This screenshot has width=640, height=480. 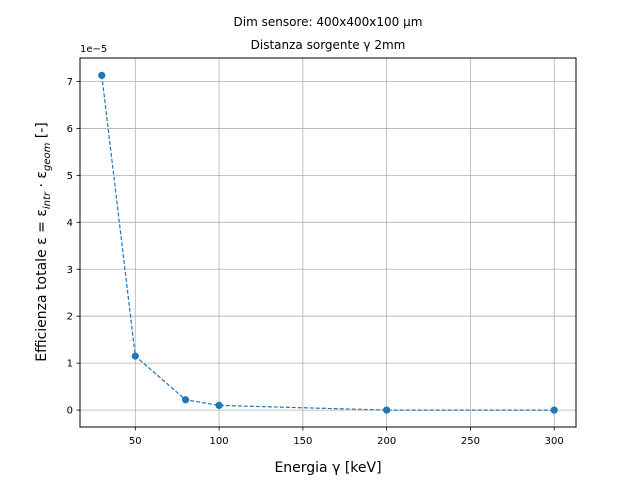 I want to click on x-axis-label: Energia γ [keV], so click(x=327, y=468).